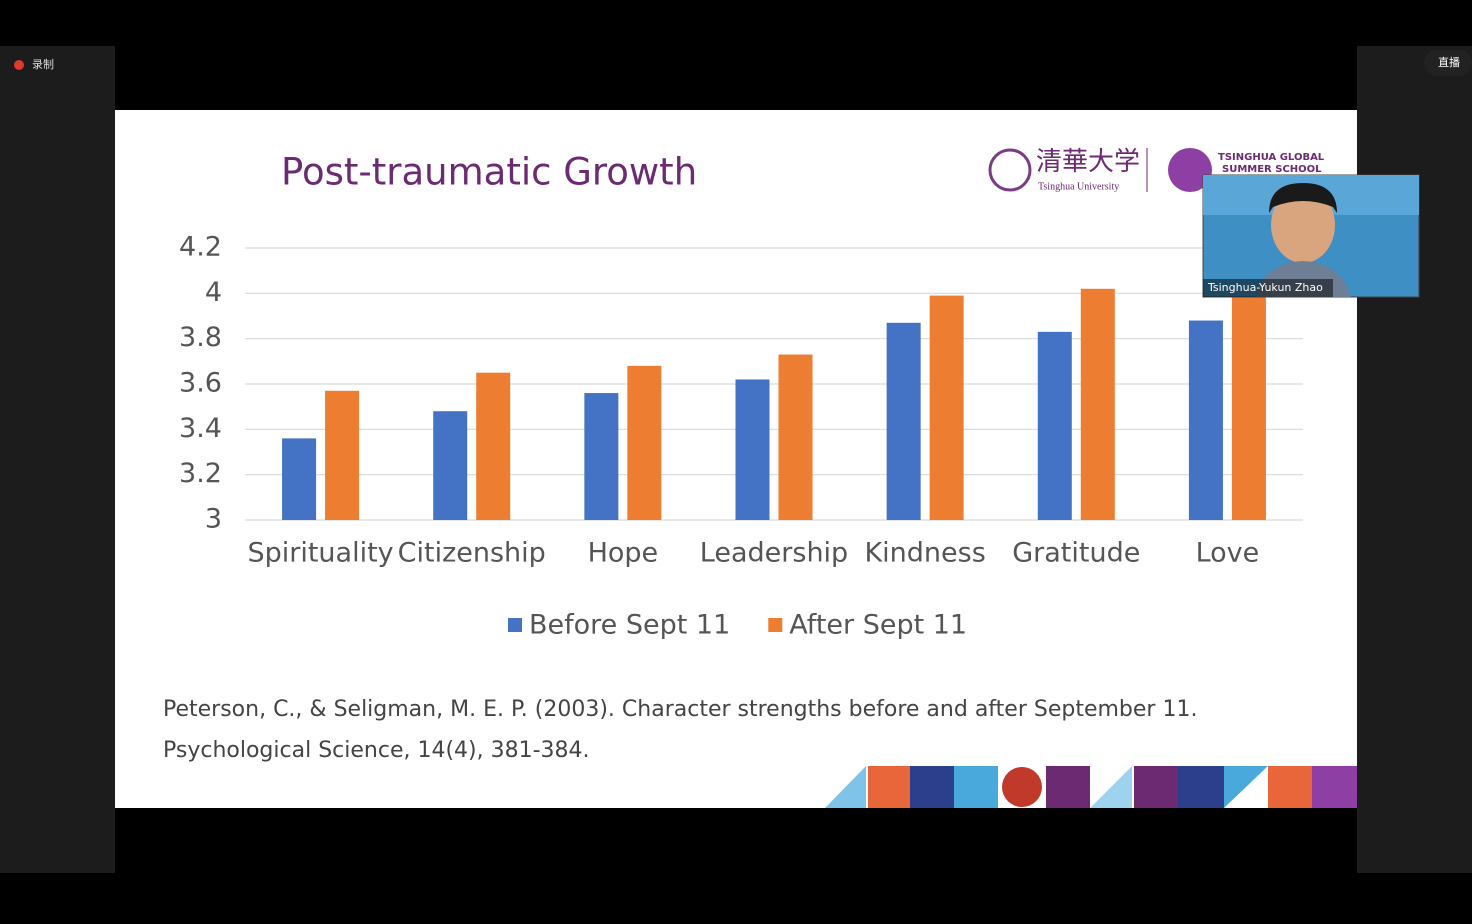 This screenshot has height=924, width=1472. What do you see at coordinates (1272, 169) in the screenshot?
I see `school-logo: SUMMER SCHOOL` at bounding box center [1272, 169].